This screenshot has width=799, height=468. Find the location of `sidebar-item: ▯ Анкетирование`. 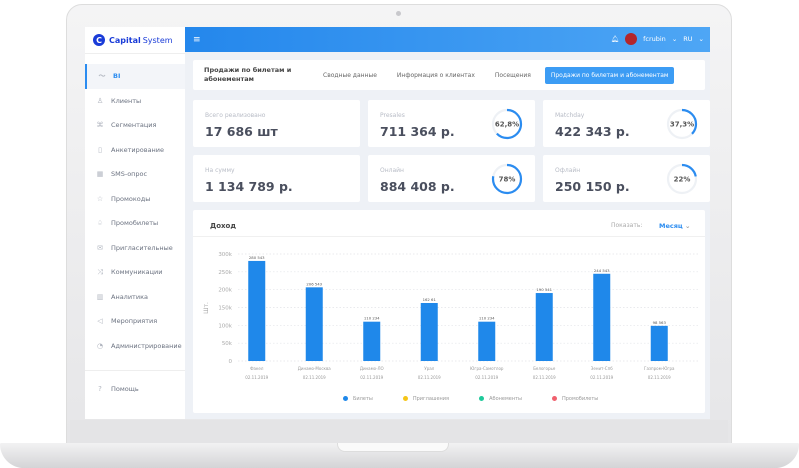

sidebar-item: ▯ Анкетирование is located at coordinates (135, 150).